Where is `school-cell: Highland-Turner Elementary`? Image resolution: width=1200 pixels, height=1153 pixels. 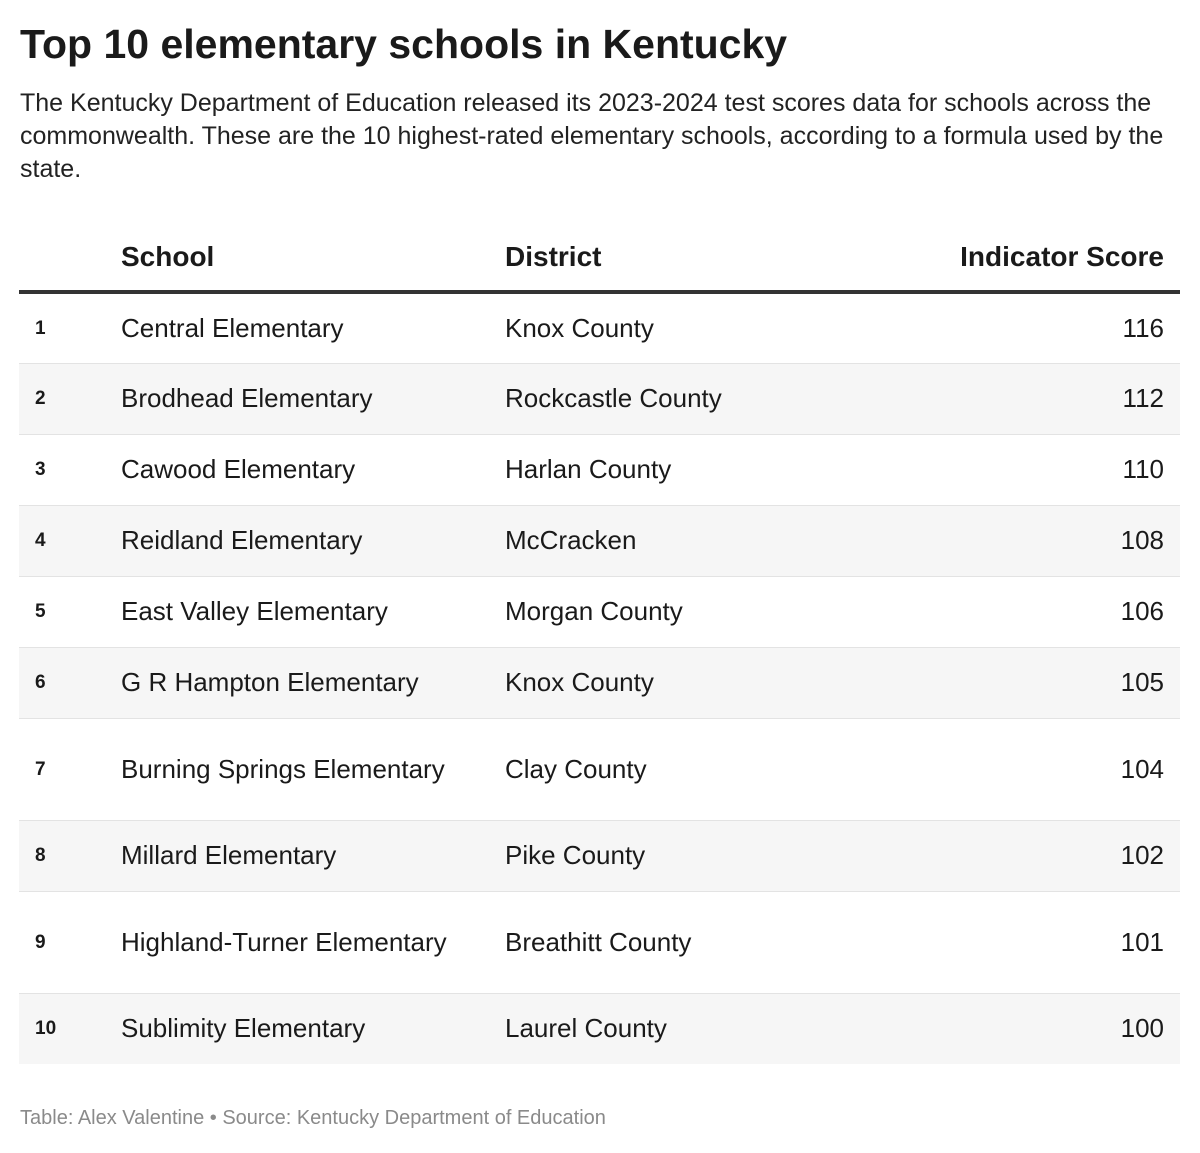
school-cell: Highland-Turner Elementary is located at coordinates (284, 941).